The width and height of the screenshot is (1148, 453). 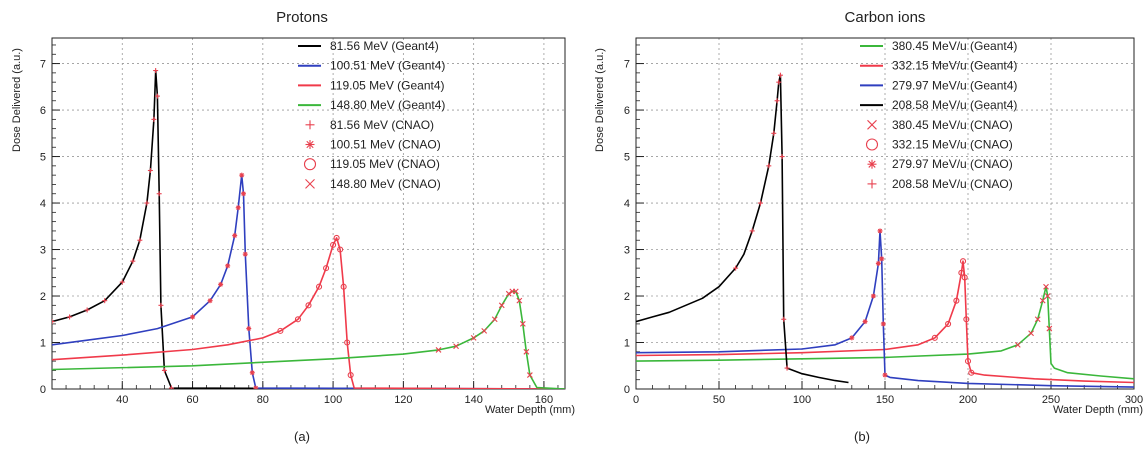 I want to click on legend-item: 81.56 MeV (CNAO), so click(x=369, y=125).